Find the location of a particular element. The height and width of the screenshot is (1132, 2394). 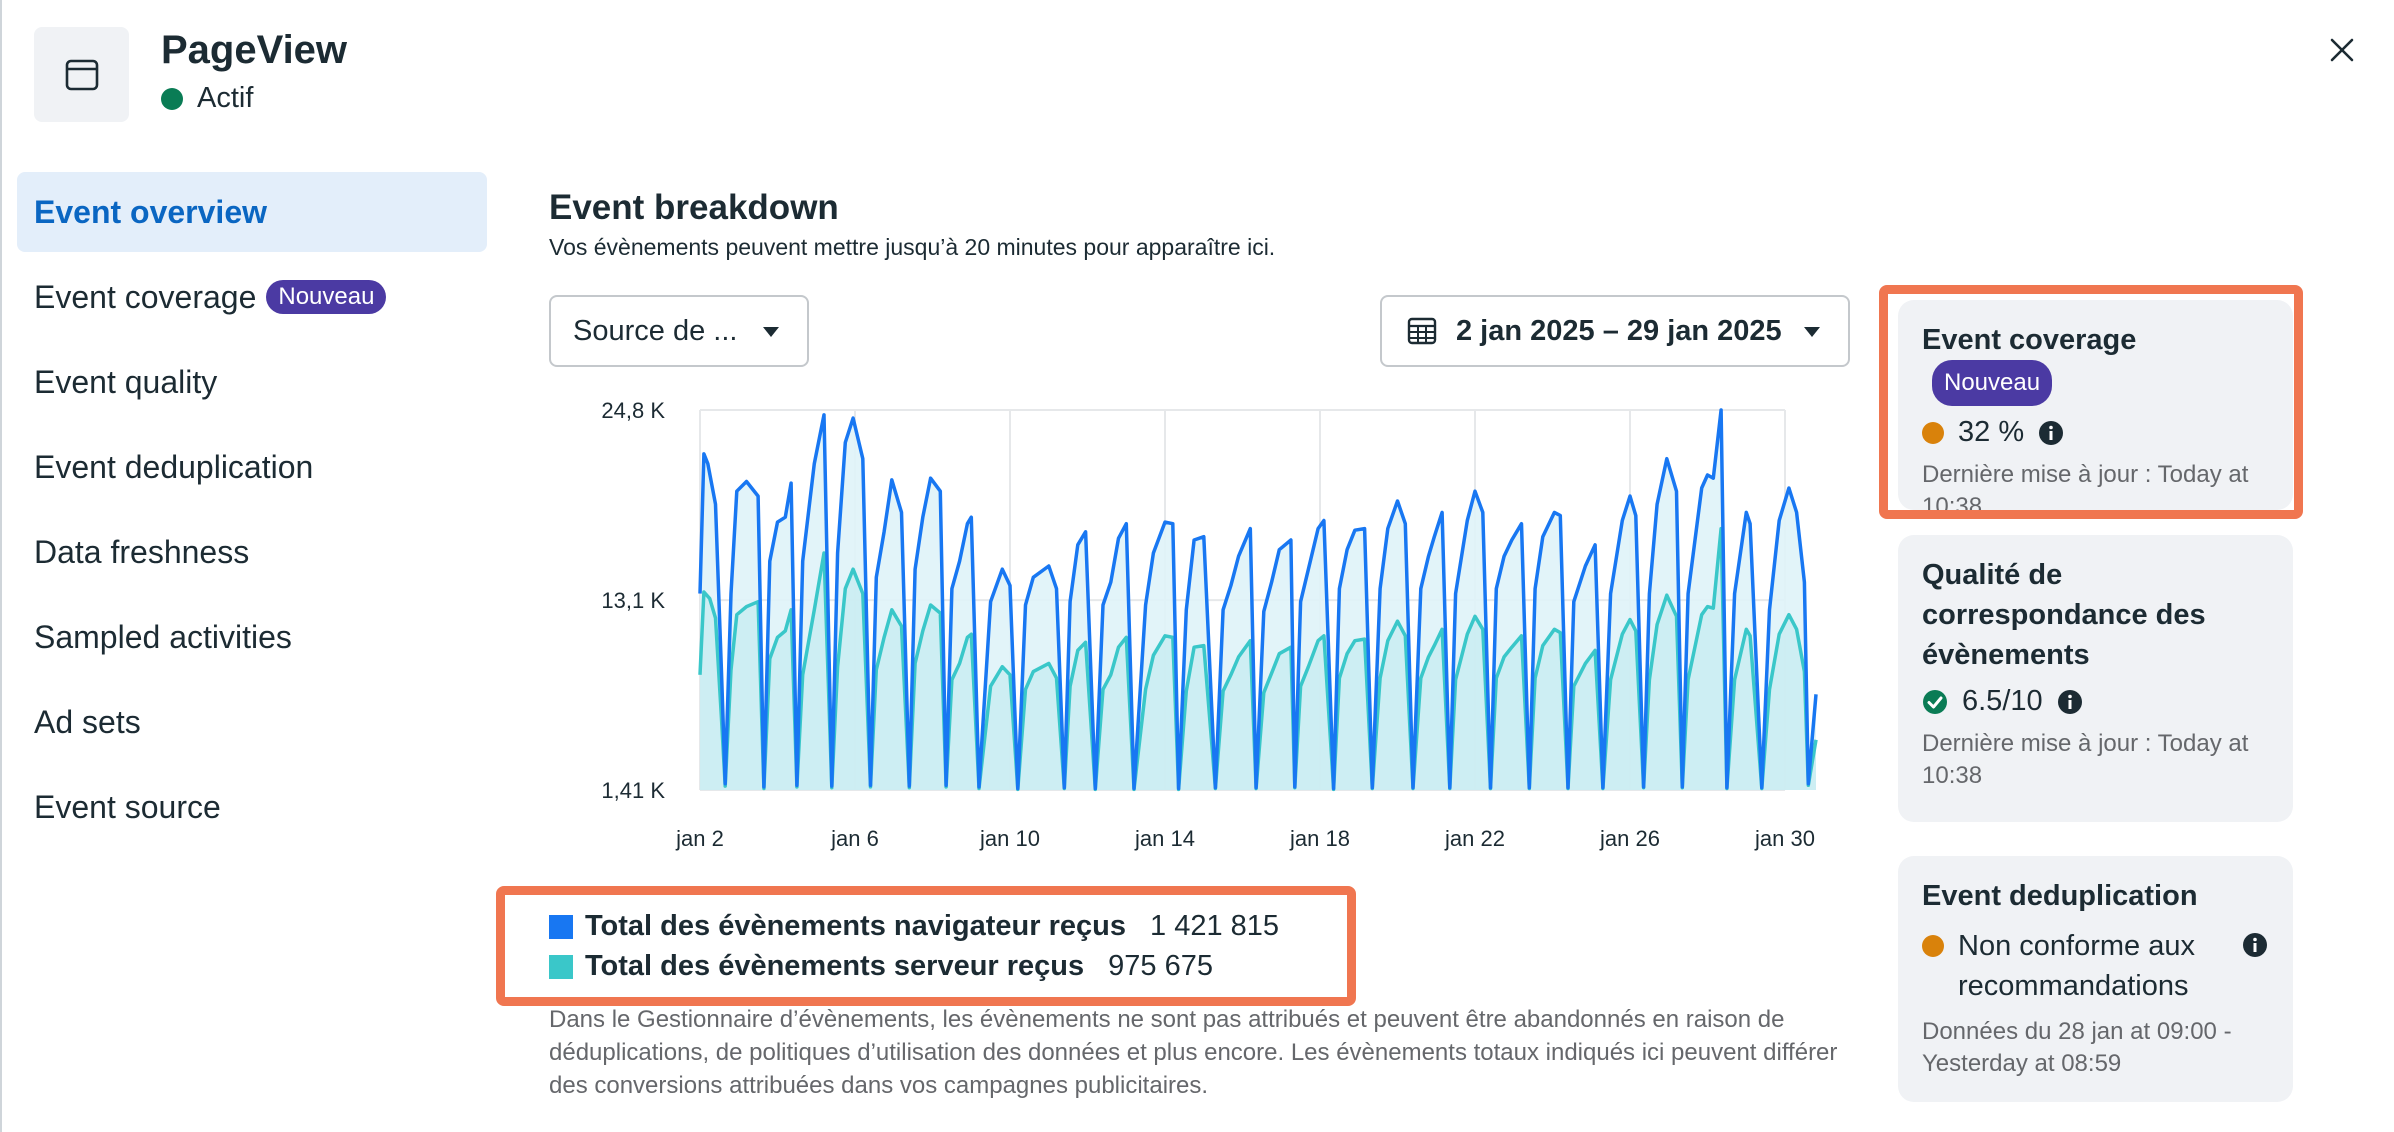

legend-value: 975 675 is located at coordinates (1160, 966).